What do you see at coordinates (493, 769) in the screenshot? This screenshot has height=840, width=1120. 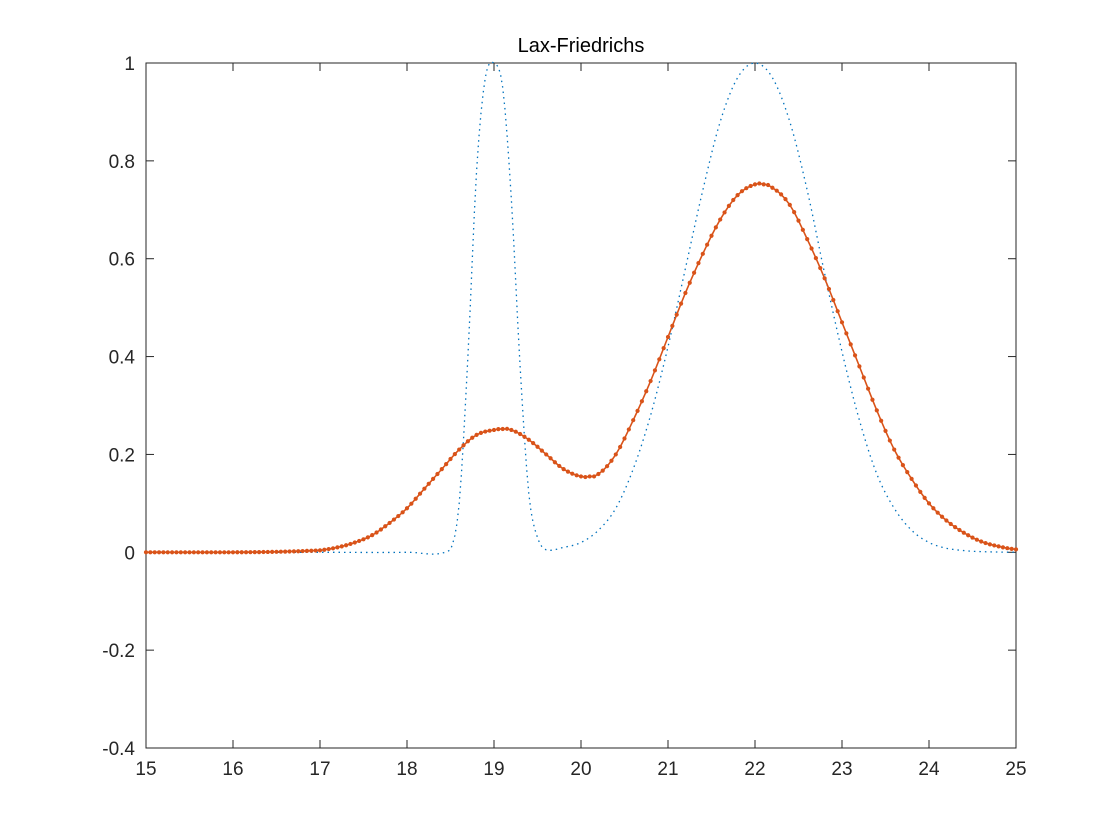 I see `x-tick-label: 19` at bounding box center [493, 769].